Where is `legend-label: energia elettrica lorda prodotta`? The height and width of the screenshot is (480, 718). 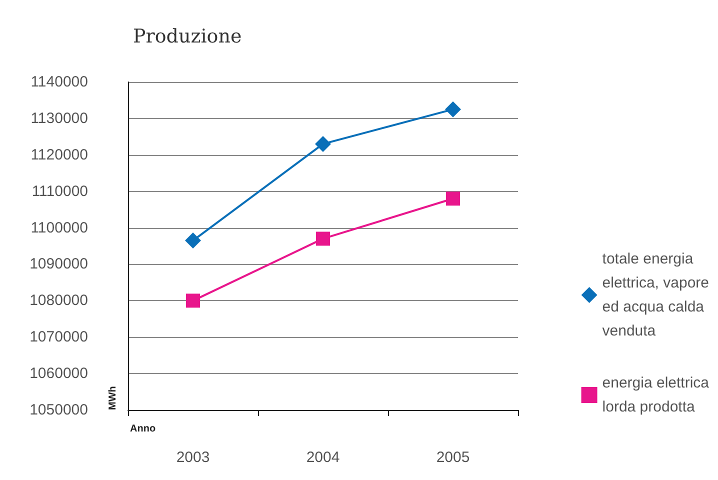 legend-label: energia elettrica lorda prodotta is located at coordinates (656, 395).